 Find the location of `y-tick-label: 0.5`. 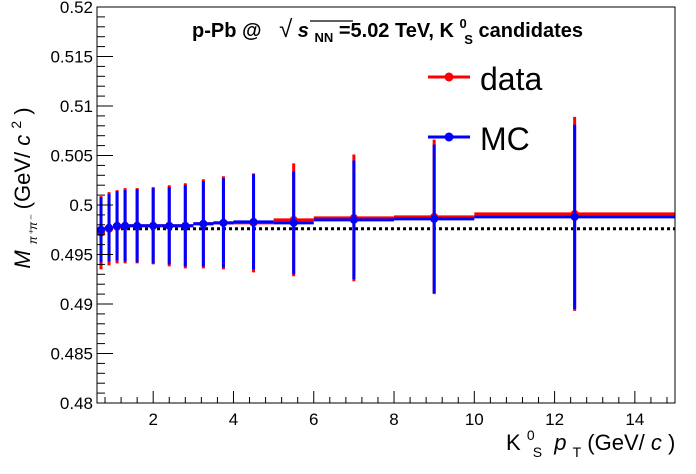

y-tick-label: 0.5 is located at coordinates (81, 205).